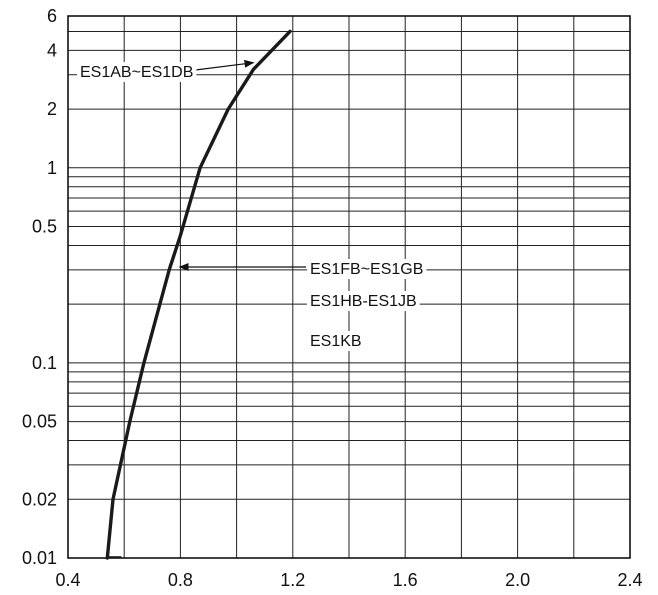 The image size is (658, 595). I want to click on annotation-es1kb: ES1KB, so click(336, 341).